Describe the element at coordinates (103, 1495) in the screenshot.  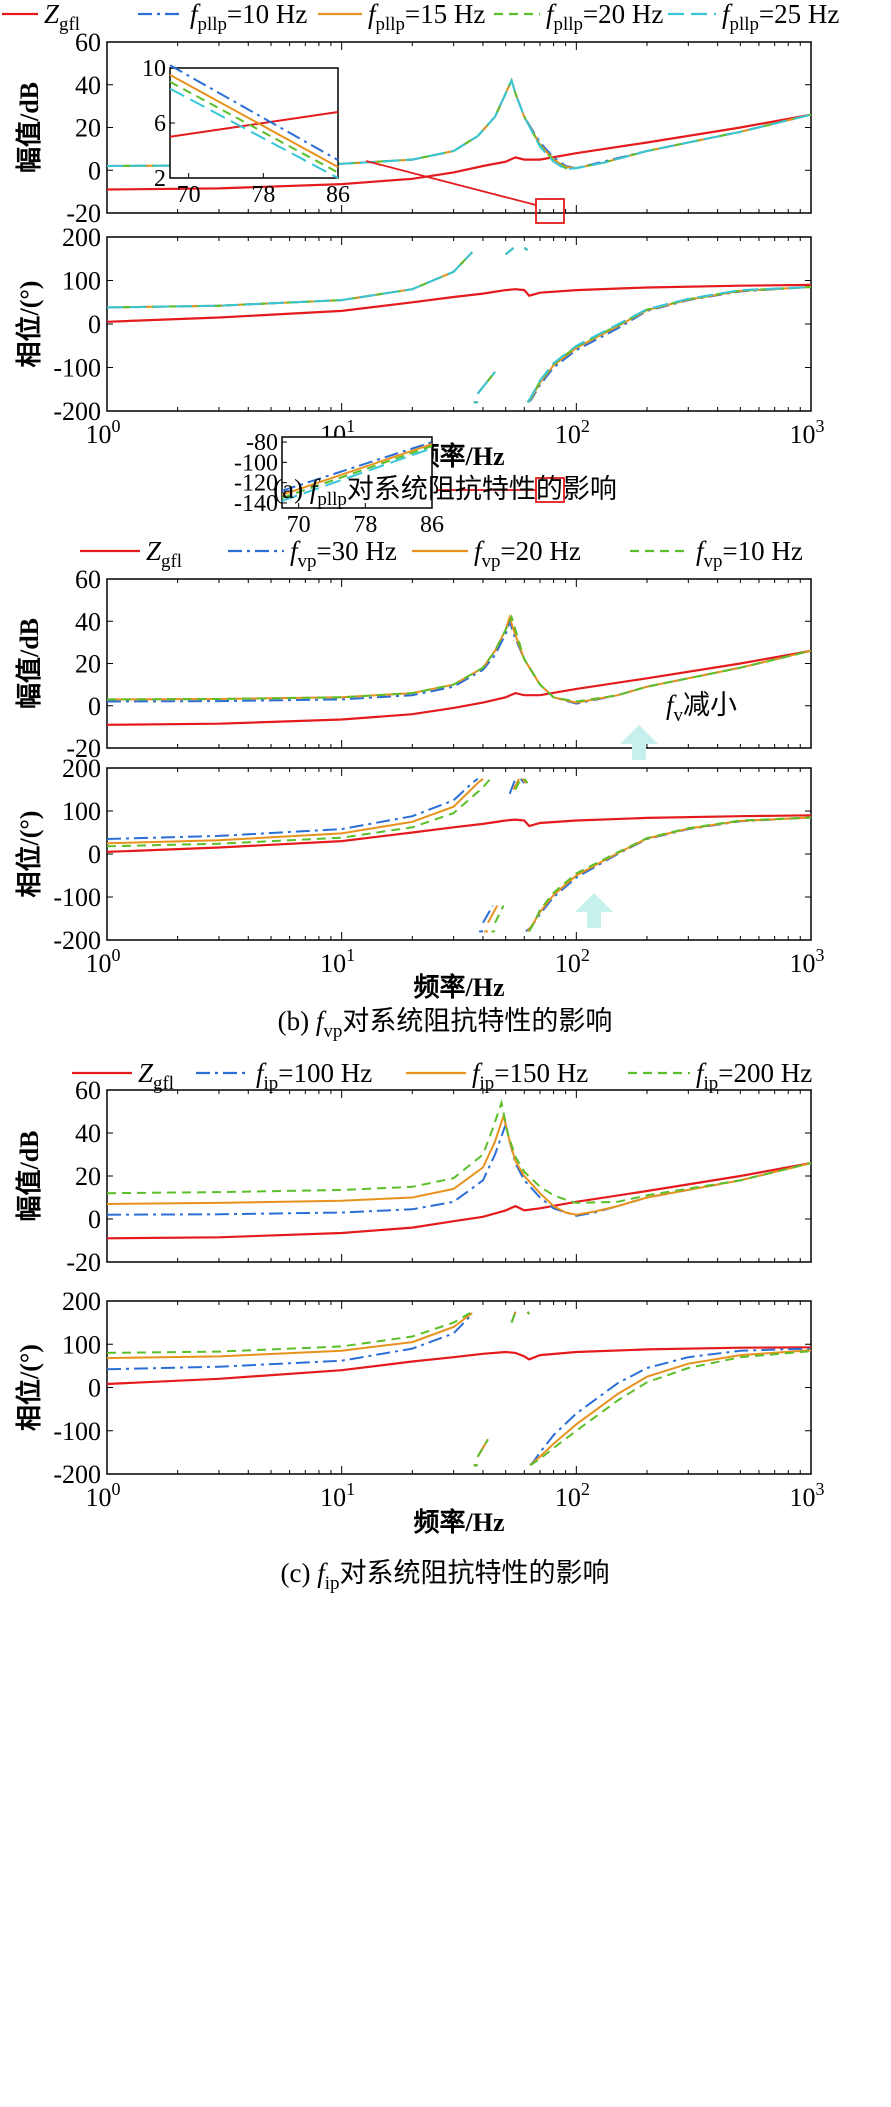
I see `x-tick-label: 10⁰` at that location.